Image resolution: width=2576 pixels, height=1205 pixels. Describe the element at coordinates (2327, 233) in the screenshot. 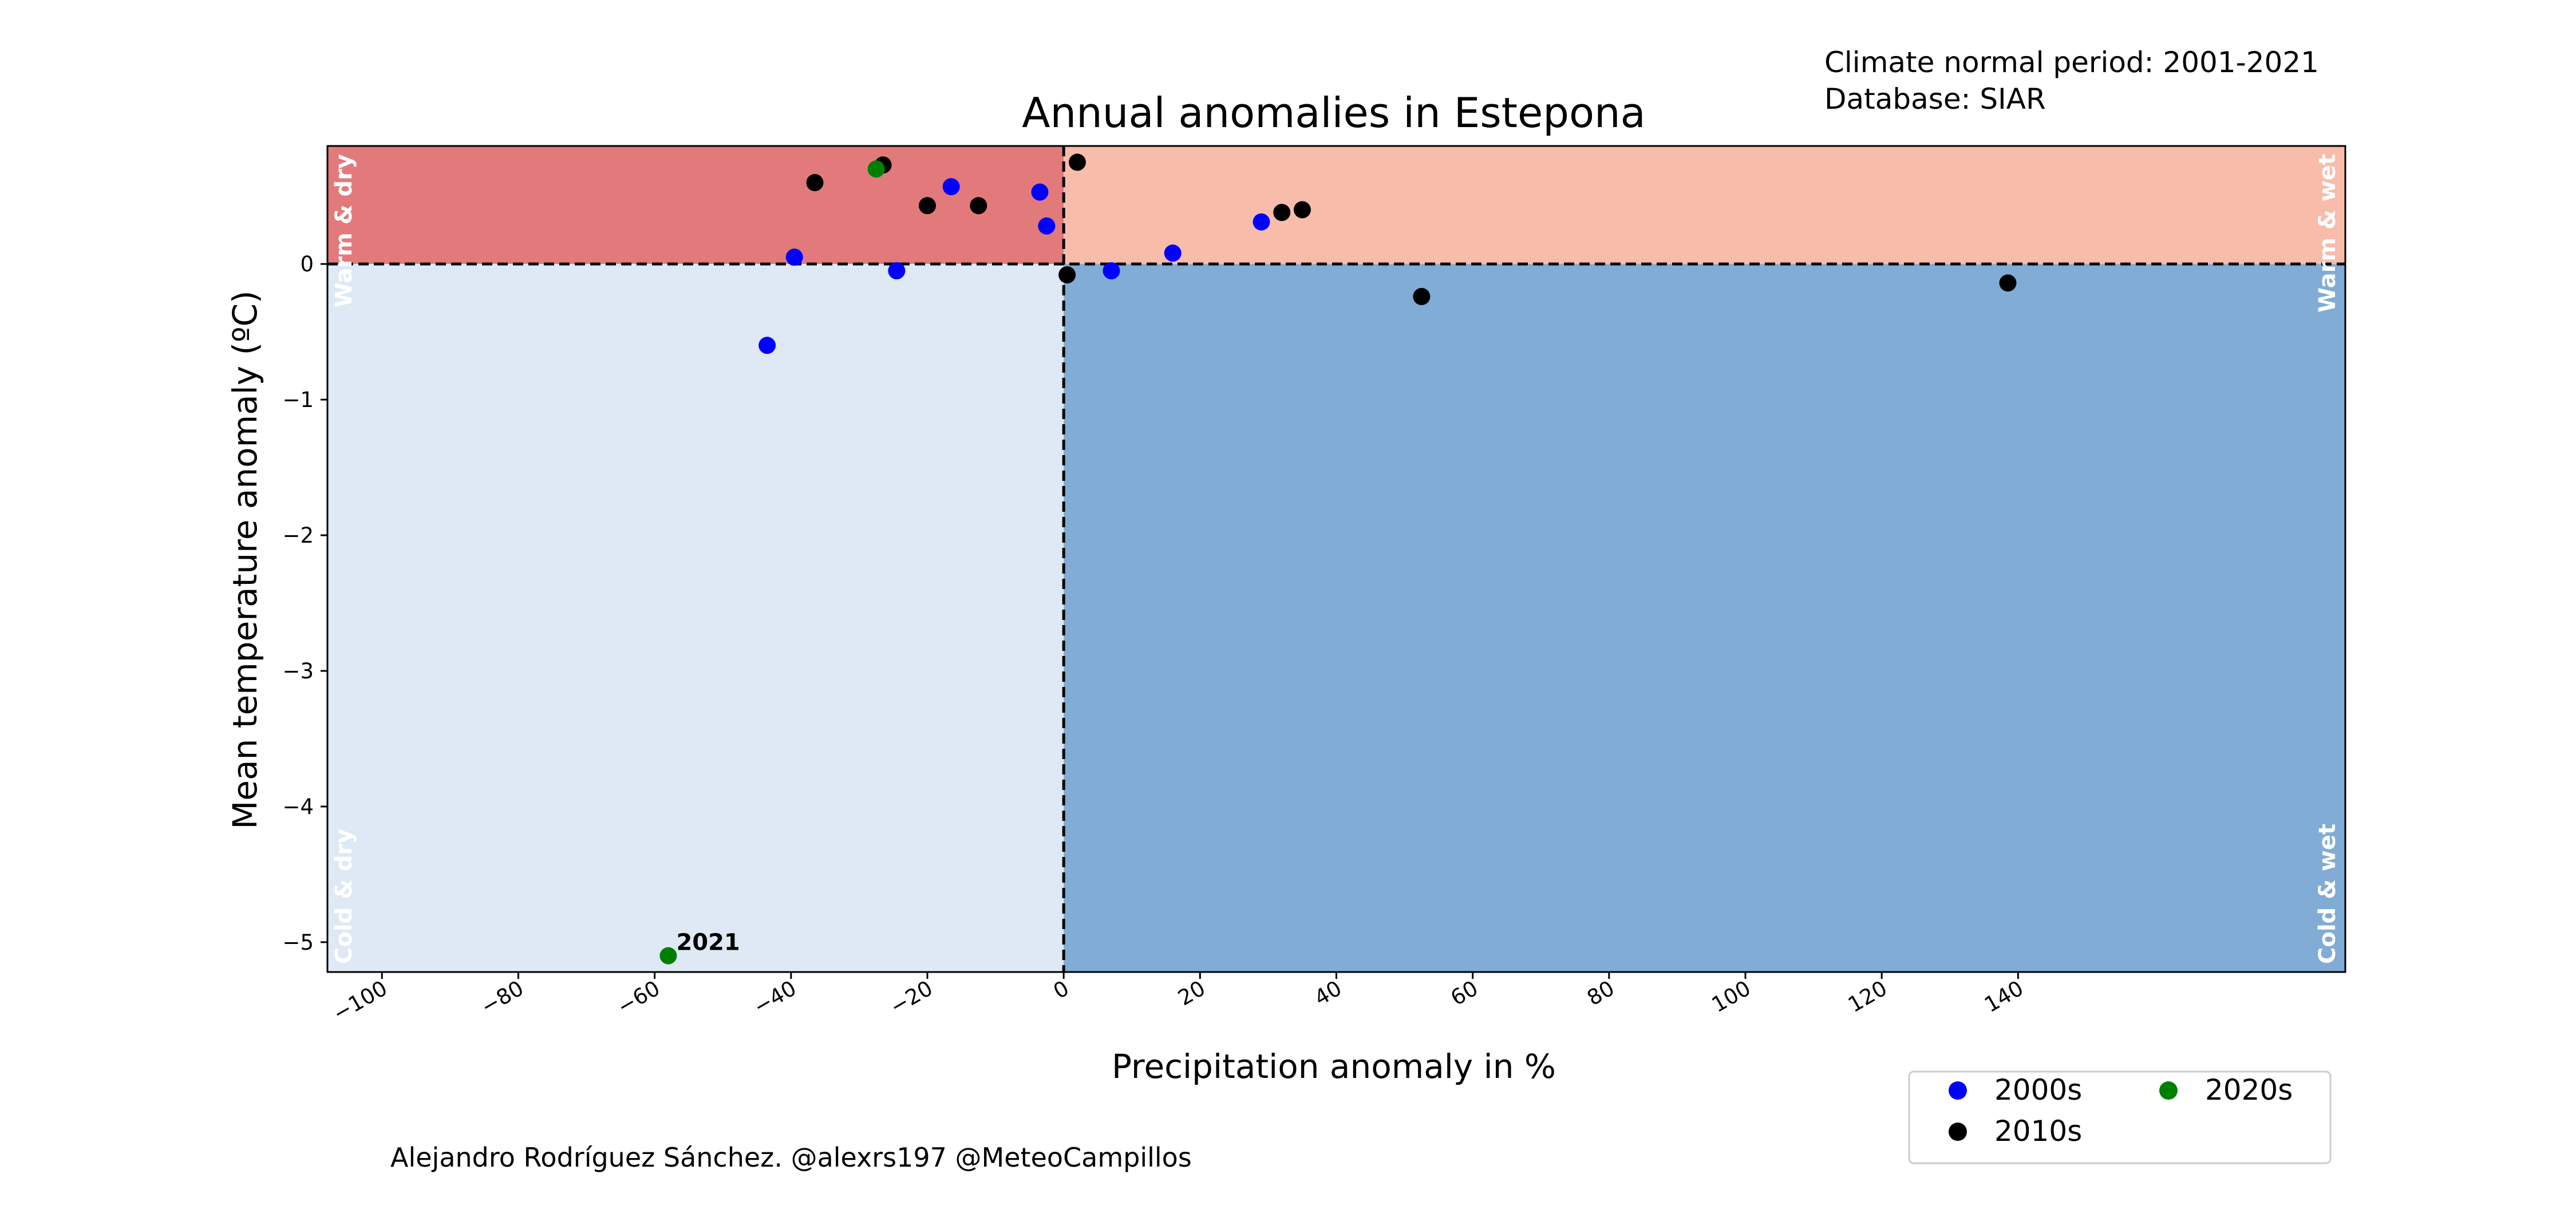

I see `quadrant-label-warm-wet: Warm & wet` at that location.